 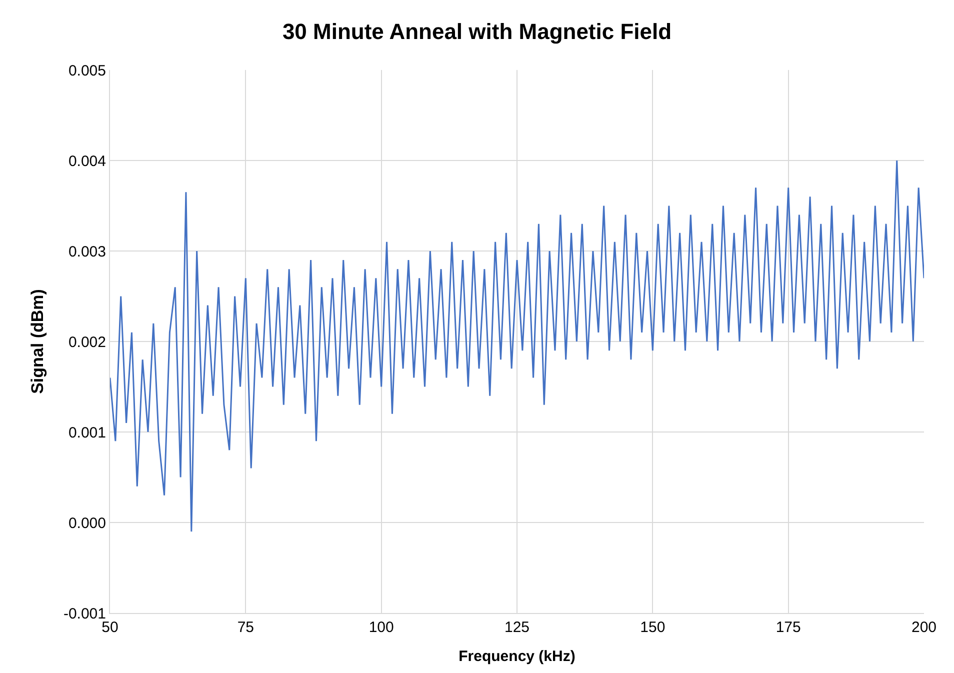 What do you see at coordinates (381, 627) in the screenshot?
I see `x-tick-label: 100` at bounding box center [381, 627].